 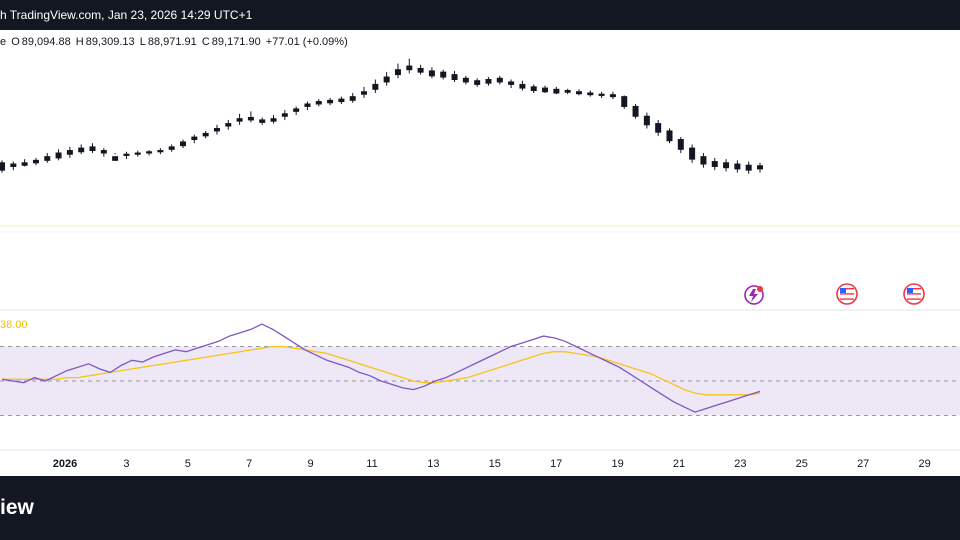 I want to click on event-markers, so click(x=834, y=294).